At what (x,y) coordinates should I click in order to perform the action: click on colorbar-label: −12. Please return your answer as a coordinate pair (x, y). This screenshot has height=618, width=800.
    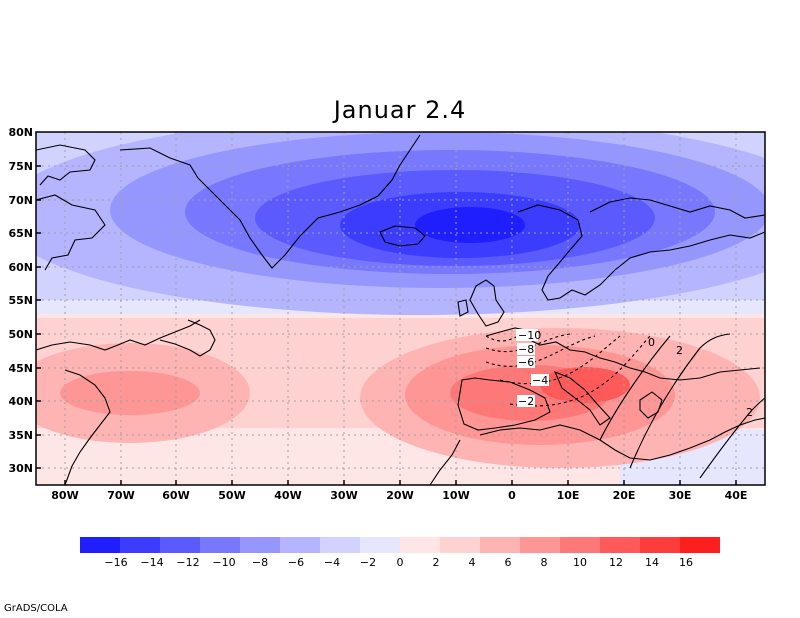
    Looking at the image, I should click on (187, 562).